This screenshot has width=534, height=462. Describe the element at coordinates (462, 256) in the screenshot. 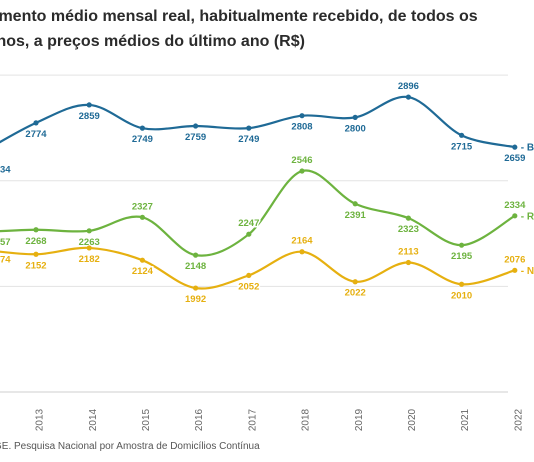

I see `data-label: 2195` at that location.